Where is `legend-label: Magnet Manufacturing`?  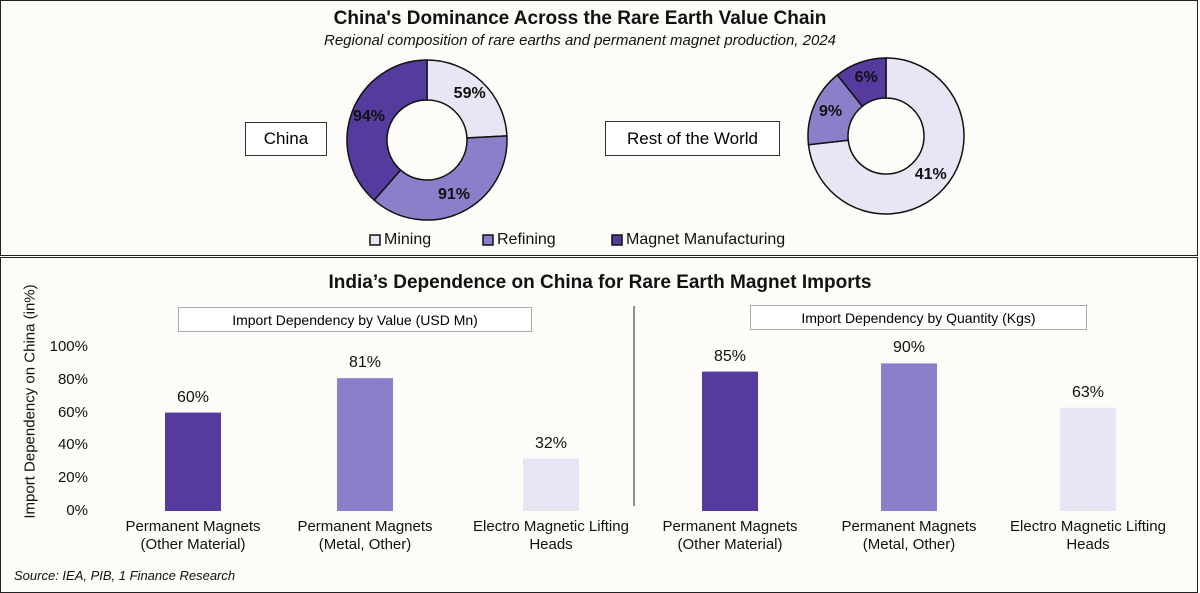
legend-label: Magnet Manufacturing is located at coordinates (706, 239).